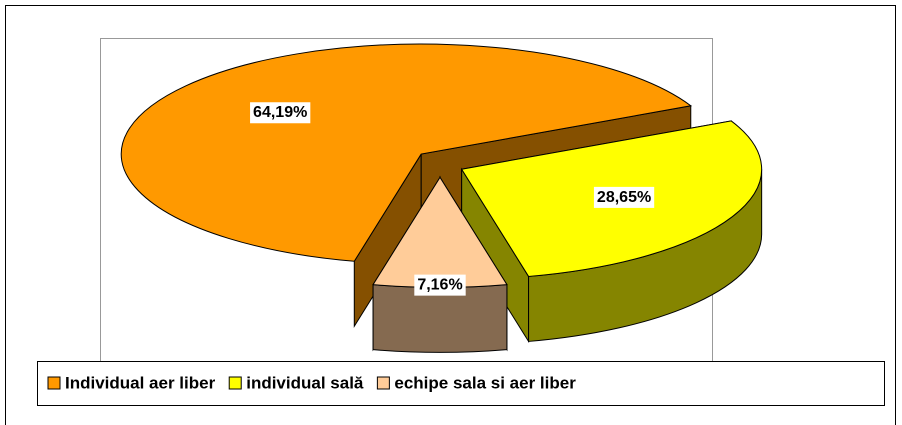 The width and height of the screenshot is (902, 425). I want to click on legend-label: echipe sala si aer liber, so click(485, 382).